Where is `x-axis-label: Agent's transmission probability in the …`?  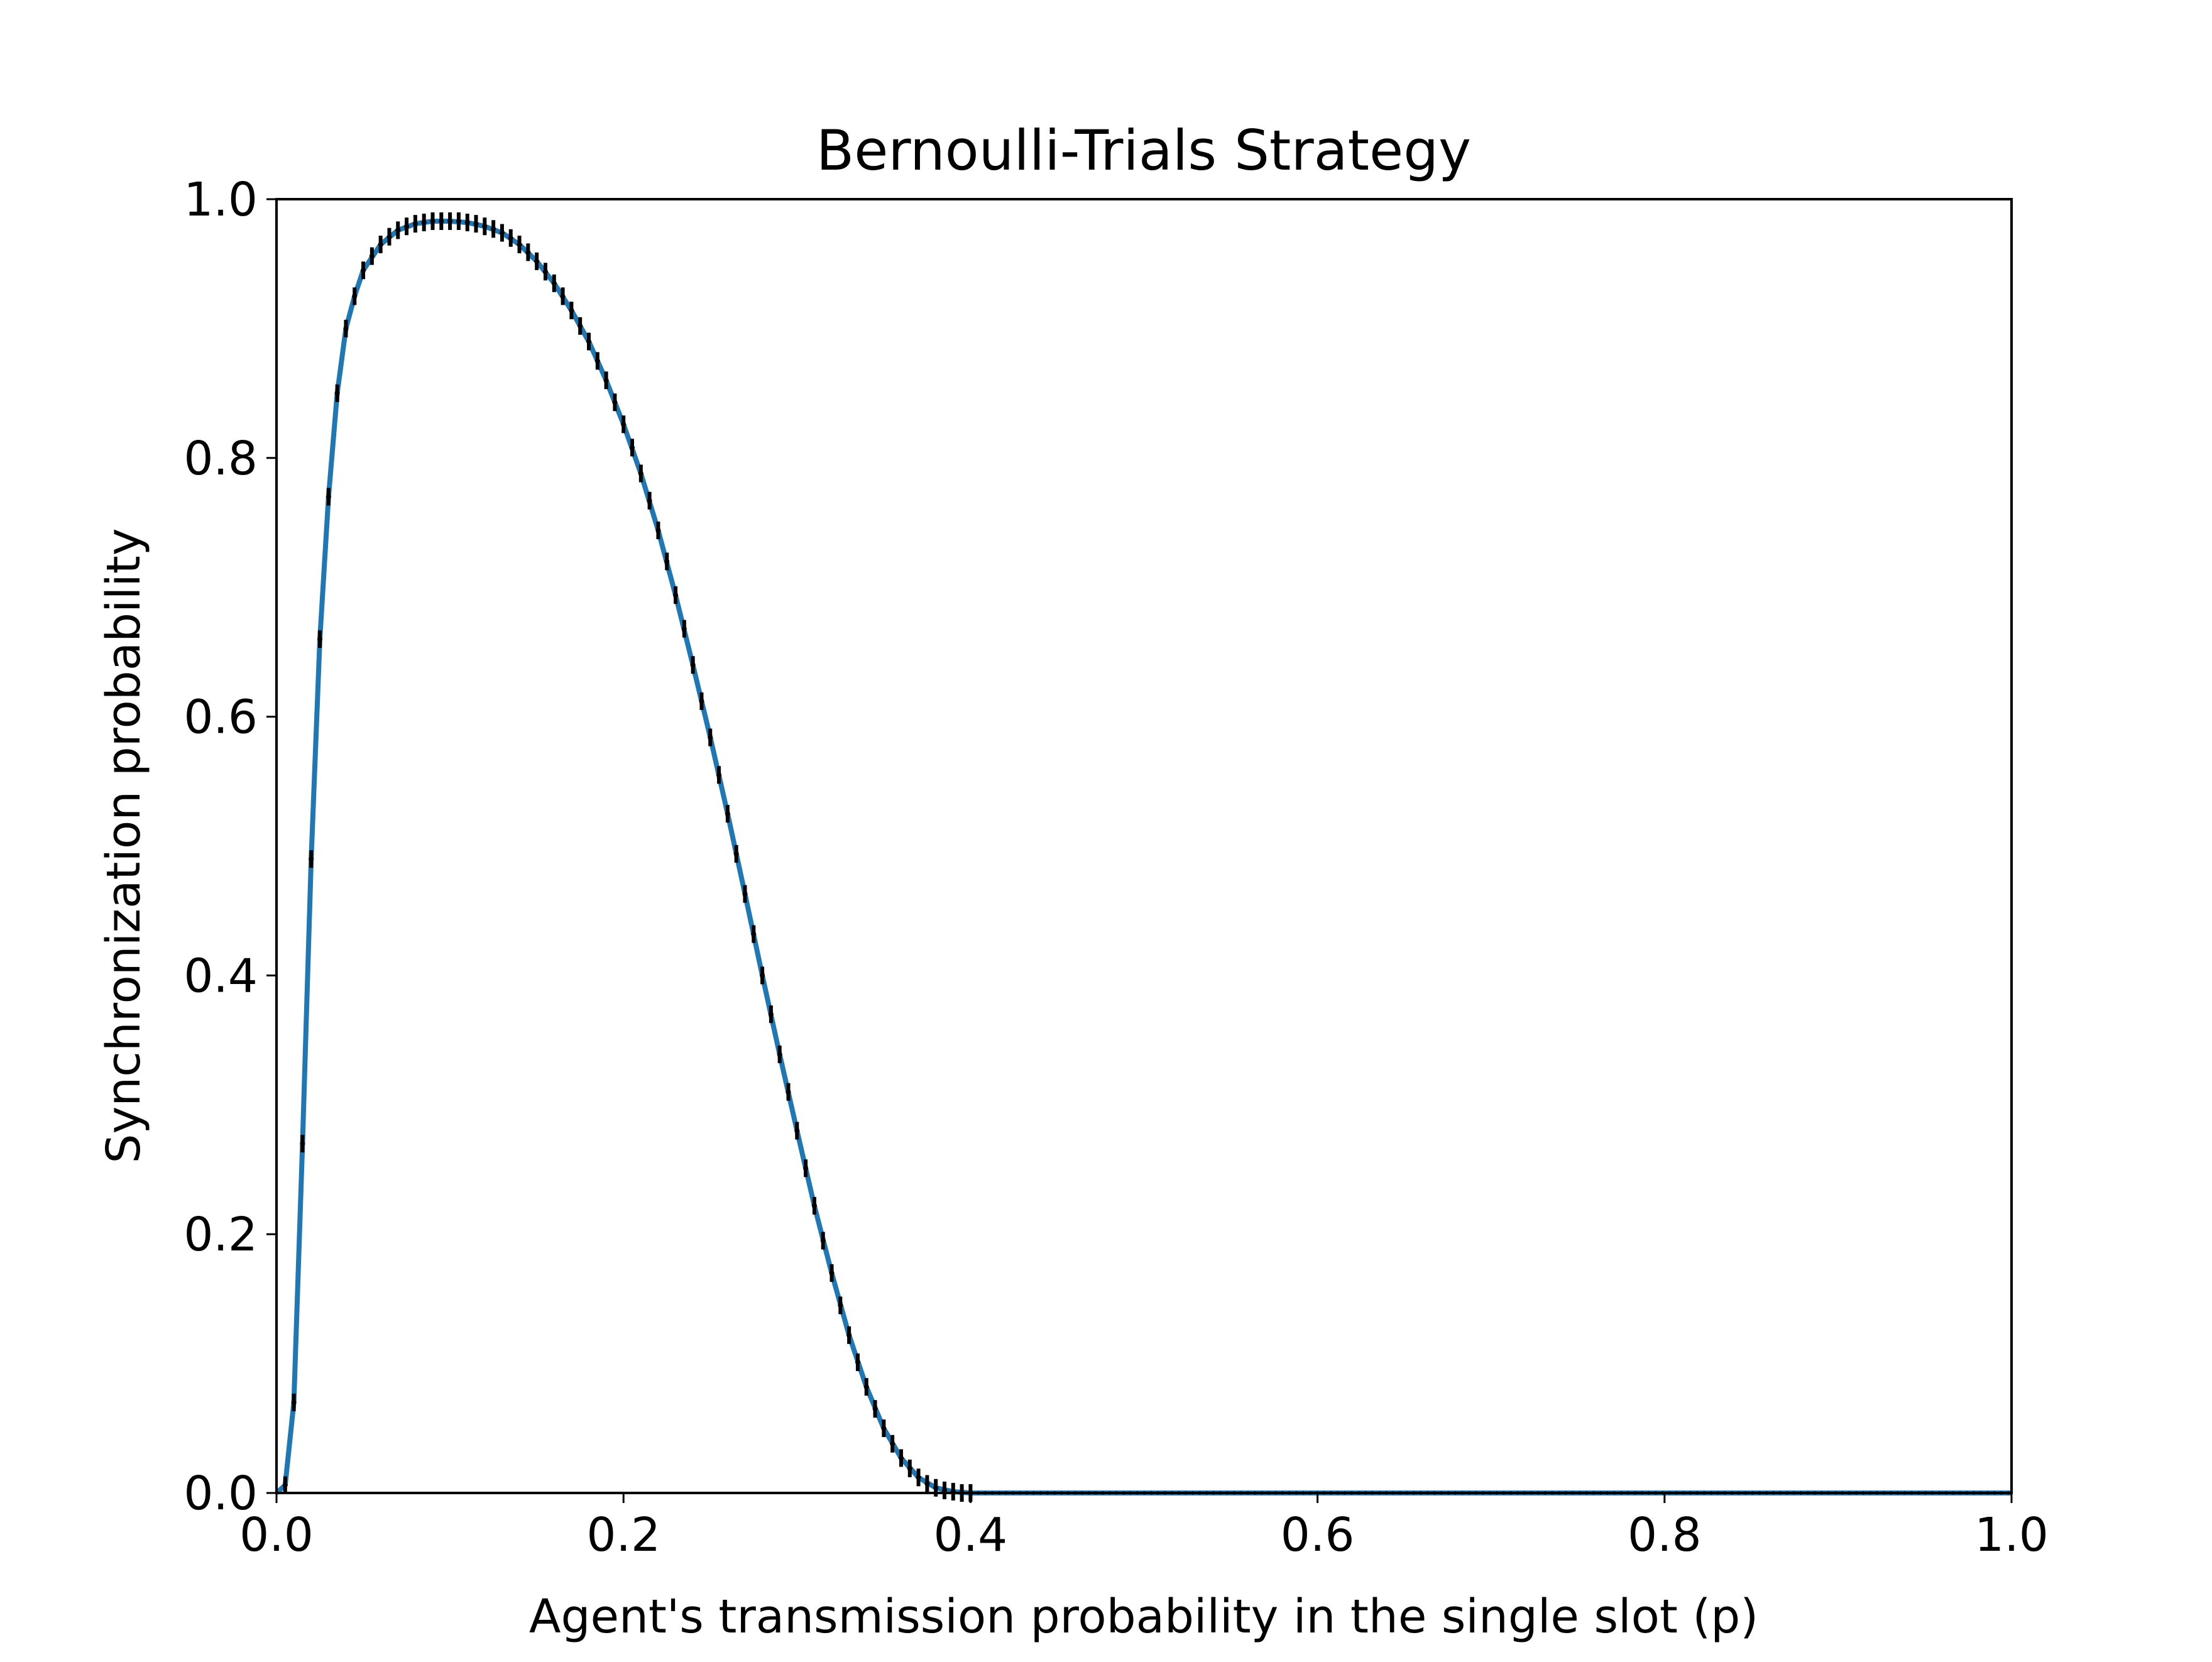
x-axis-label: Agent's transmission probability in the … is located at coordinates (1143, 1617).